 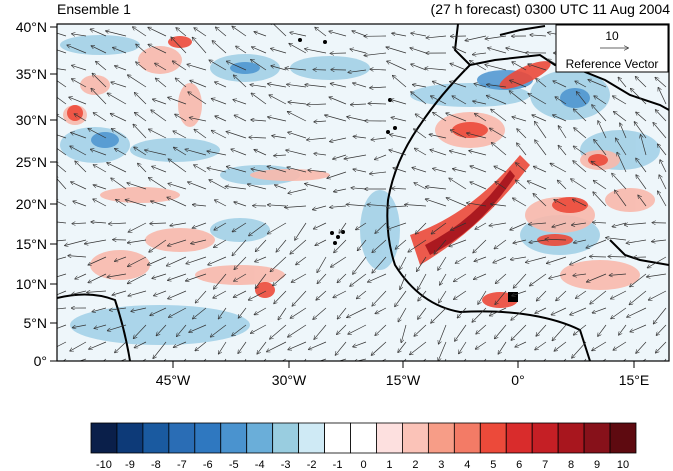 What do you see at coordinates (31, 284) in the screenshot?
I see `lat-label: 10°N` at bounding box center [31, 284].